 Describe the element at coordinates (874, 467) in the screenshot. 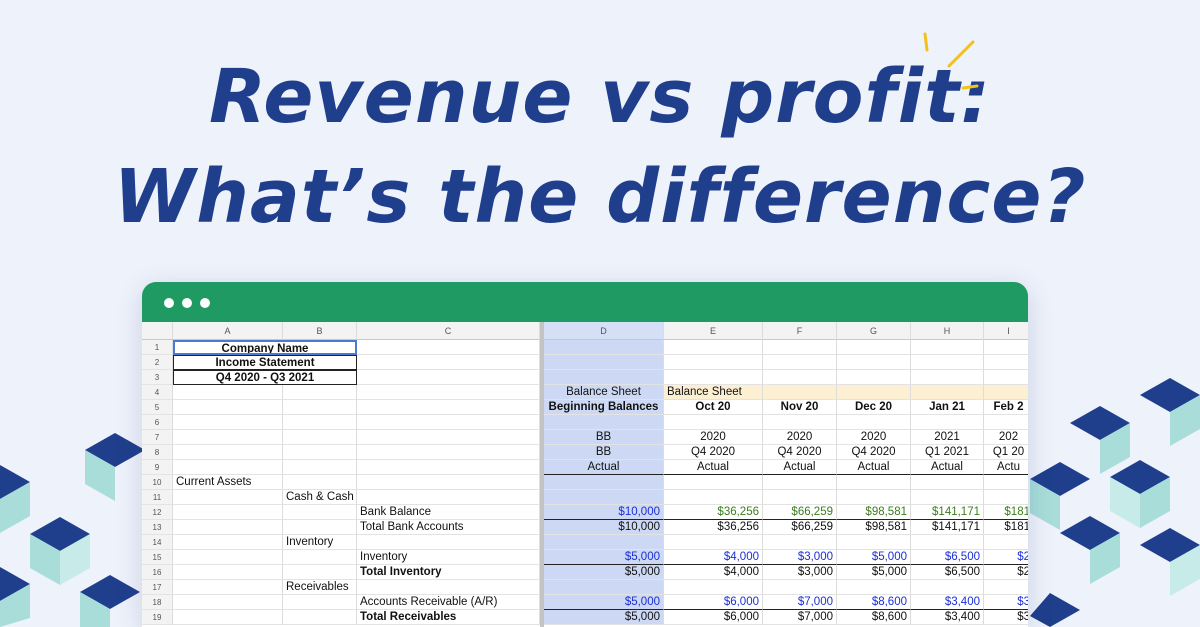

I see `cell-g9: Actual` at that location.